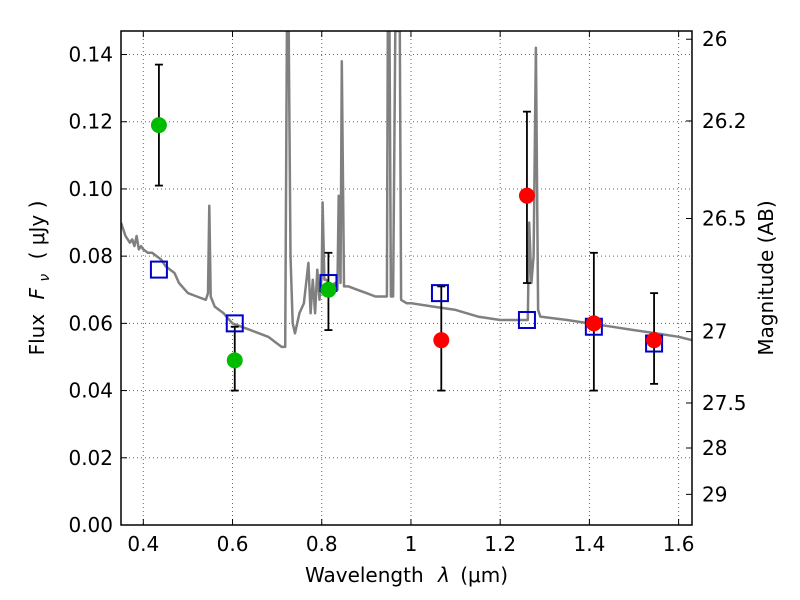 Image resolution: width=800 pixels, height=600 pixels. What do you see at coordinates (724, 403) in the screenshot?
I see `mag-tick-label: 27.5` at bounding box center [724, 403].